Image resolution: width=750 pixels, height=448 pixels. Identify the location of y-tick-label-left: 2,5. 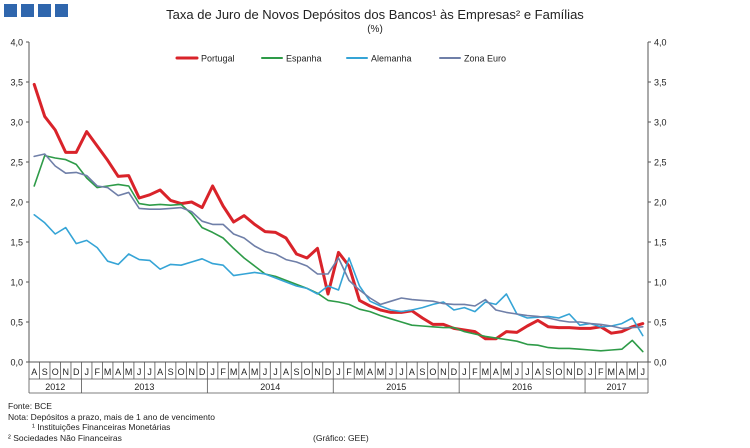
(16, 163).